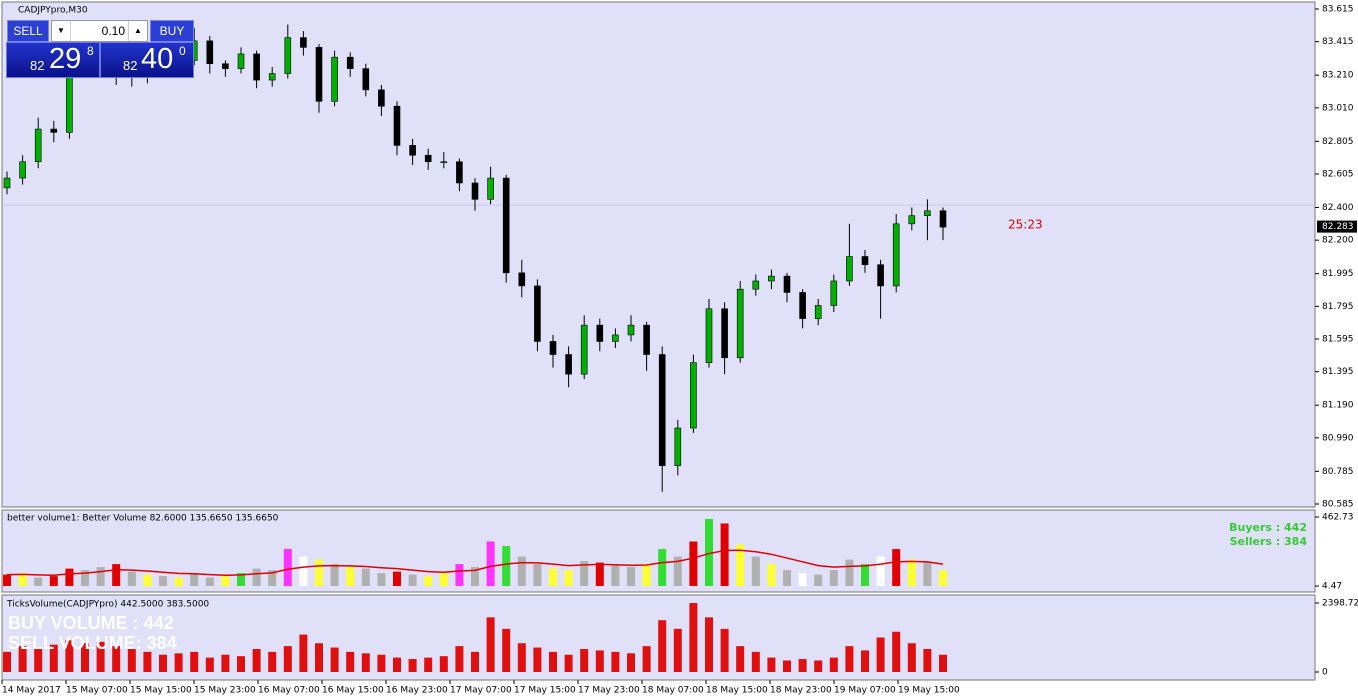 This screenshot has width=1358, height=700. I want to click on sell-button: SELL, so click(28, 31).